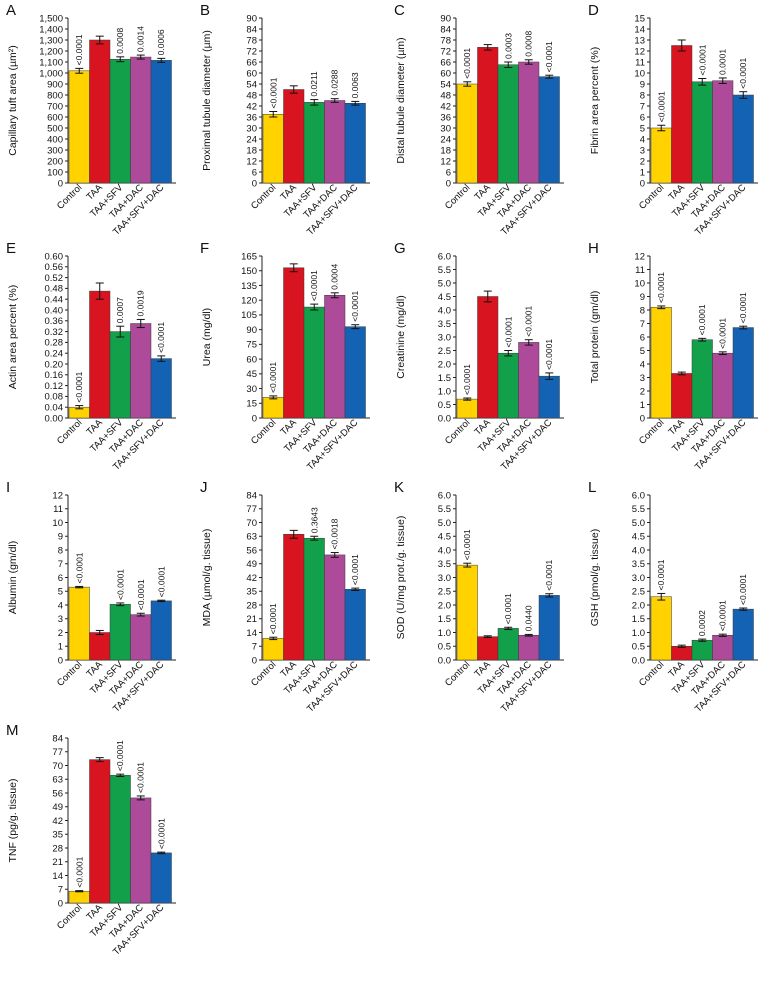  I want to click on panel-h-ytick-label: 8, so click(642, 310).